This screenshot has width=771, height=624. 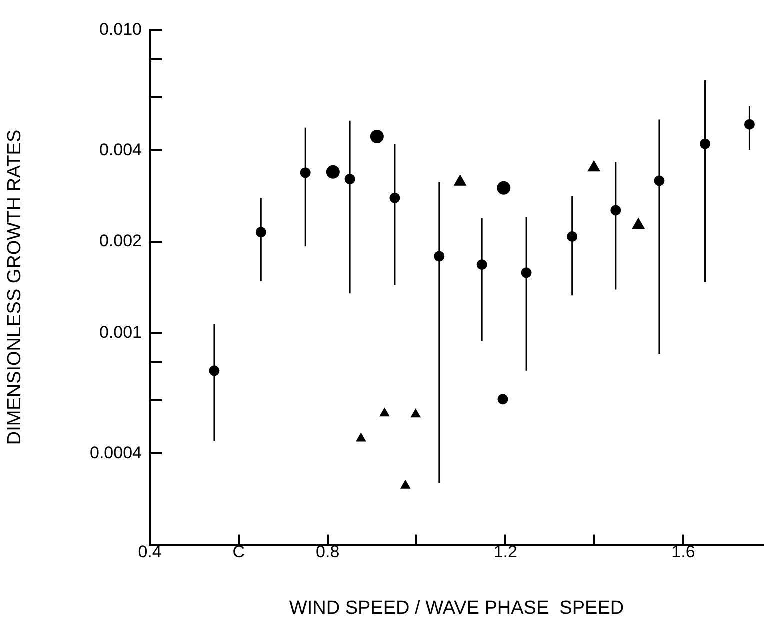 What do you see at coordinates (506, 552) in the screenshot?
I see `x-tick-label: 1.2` at bounding box center [506, 552].